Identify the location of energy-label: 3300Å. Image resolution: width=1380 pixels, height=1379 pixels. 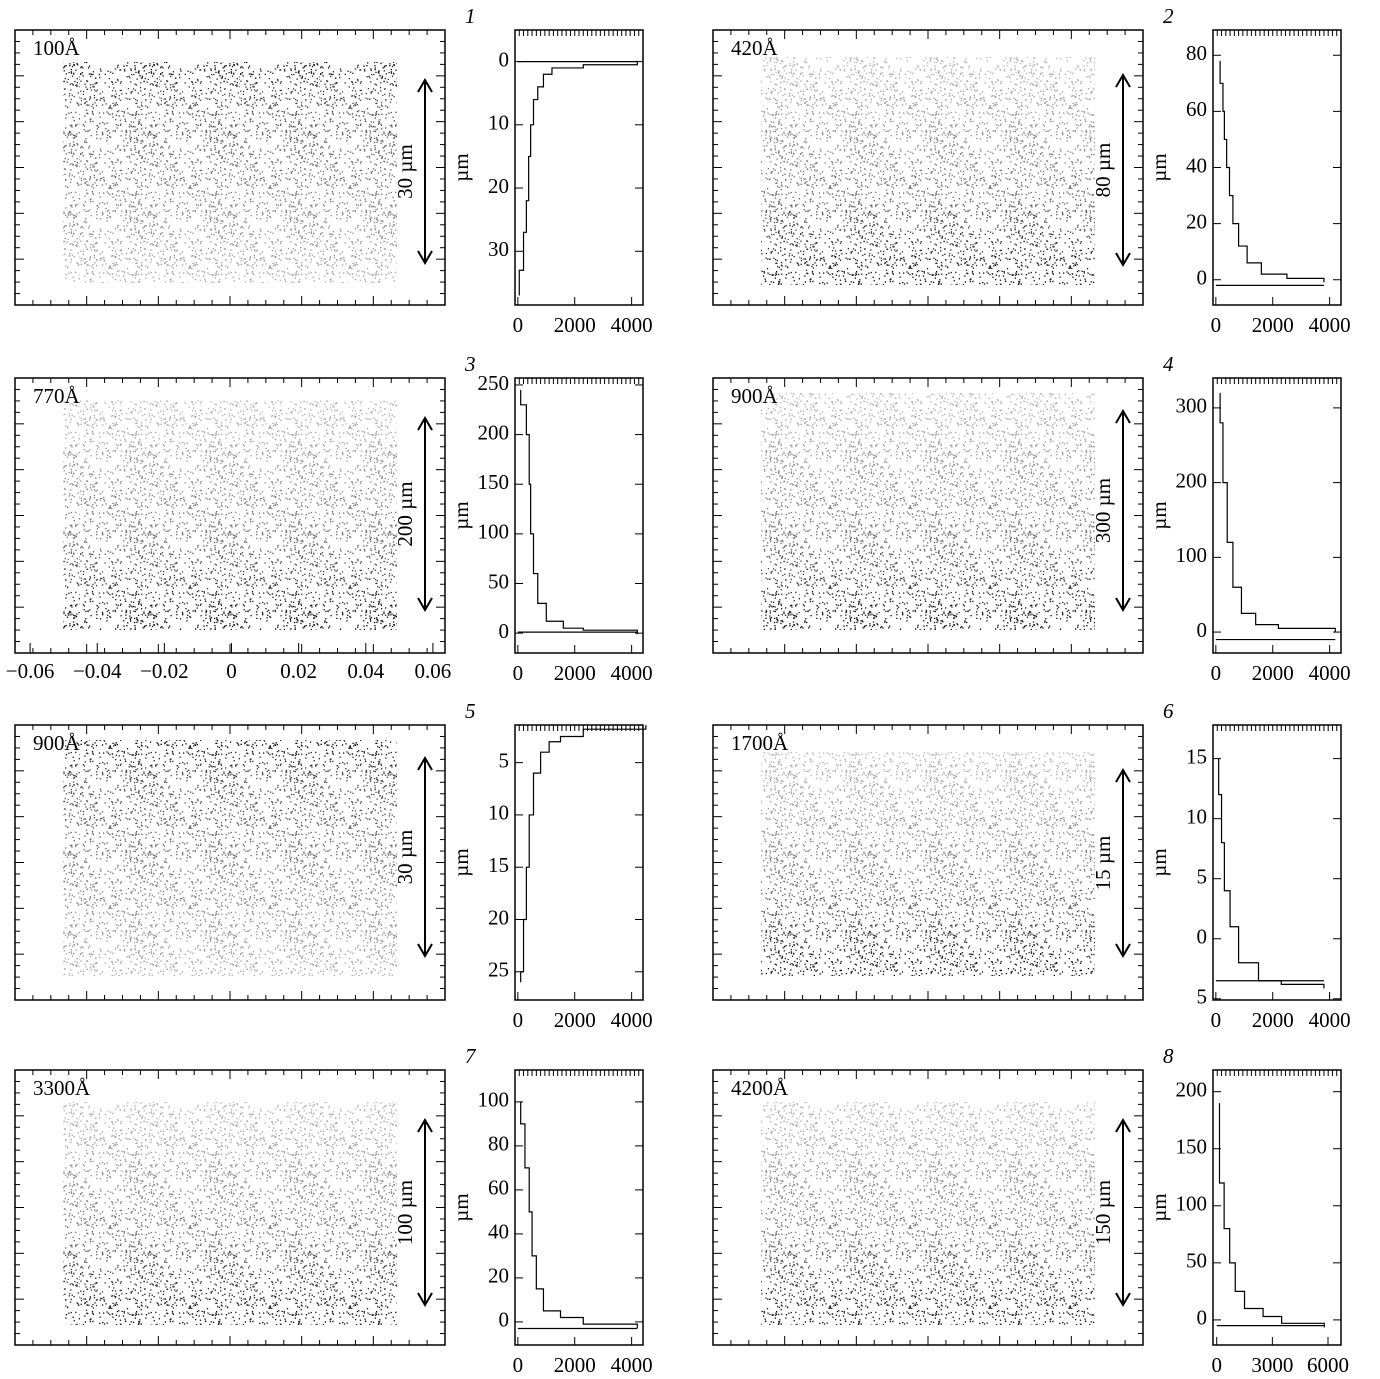
(62, 1088).